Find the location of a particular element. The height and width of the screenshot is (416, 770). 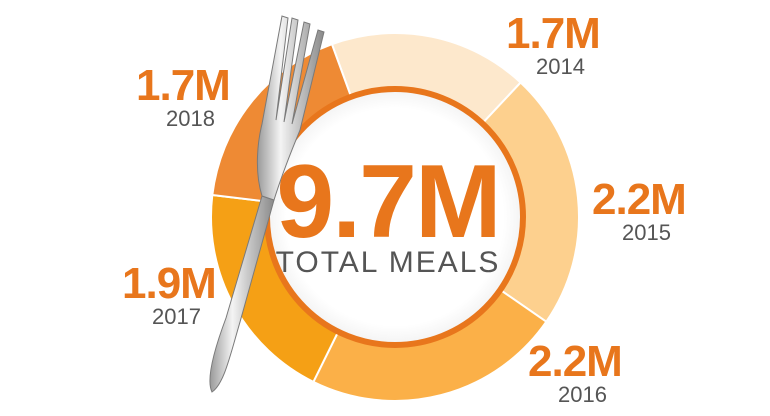

slice-value-2015: 2.2M is located at coordinates (639, 199).